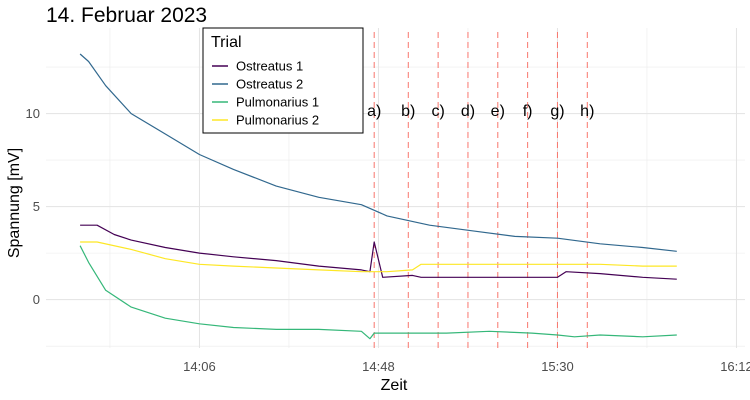  Describe the element at coordinates (408, 111) in the screenshot. I see `event-marker-label: b)` at that location.